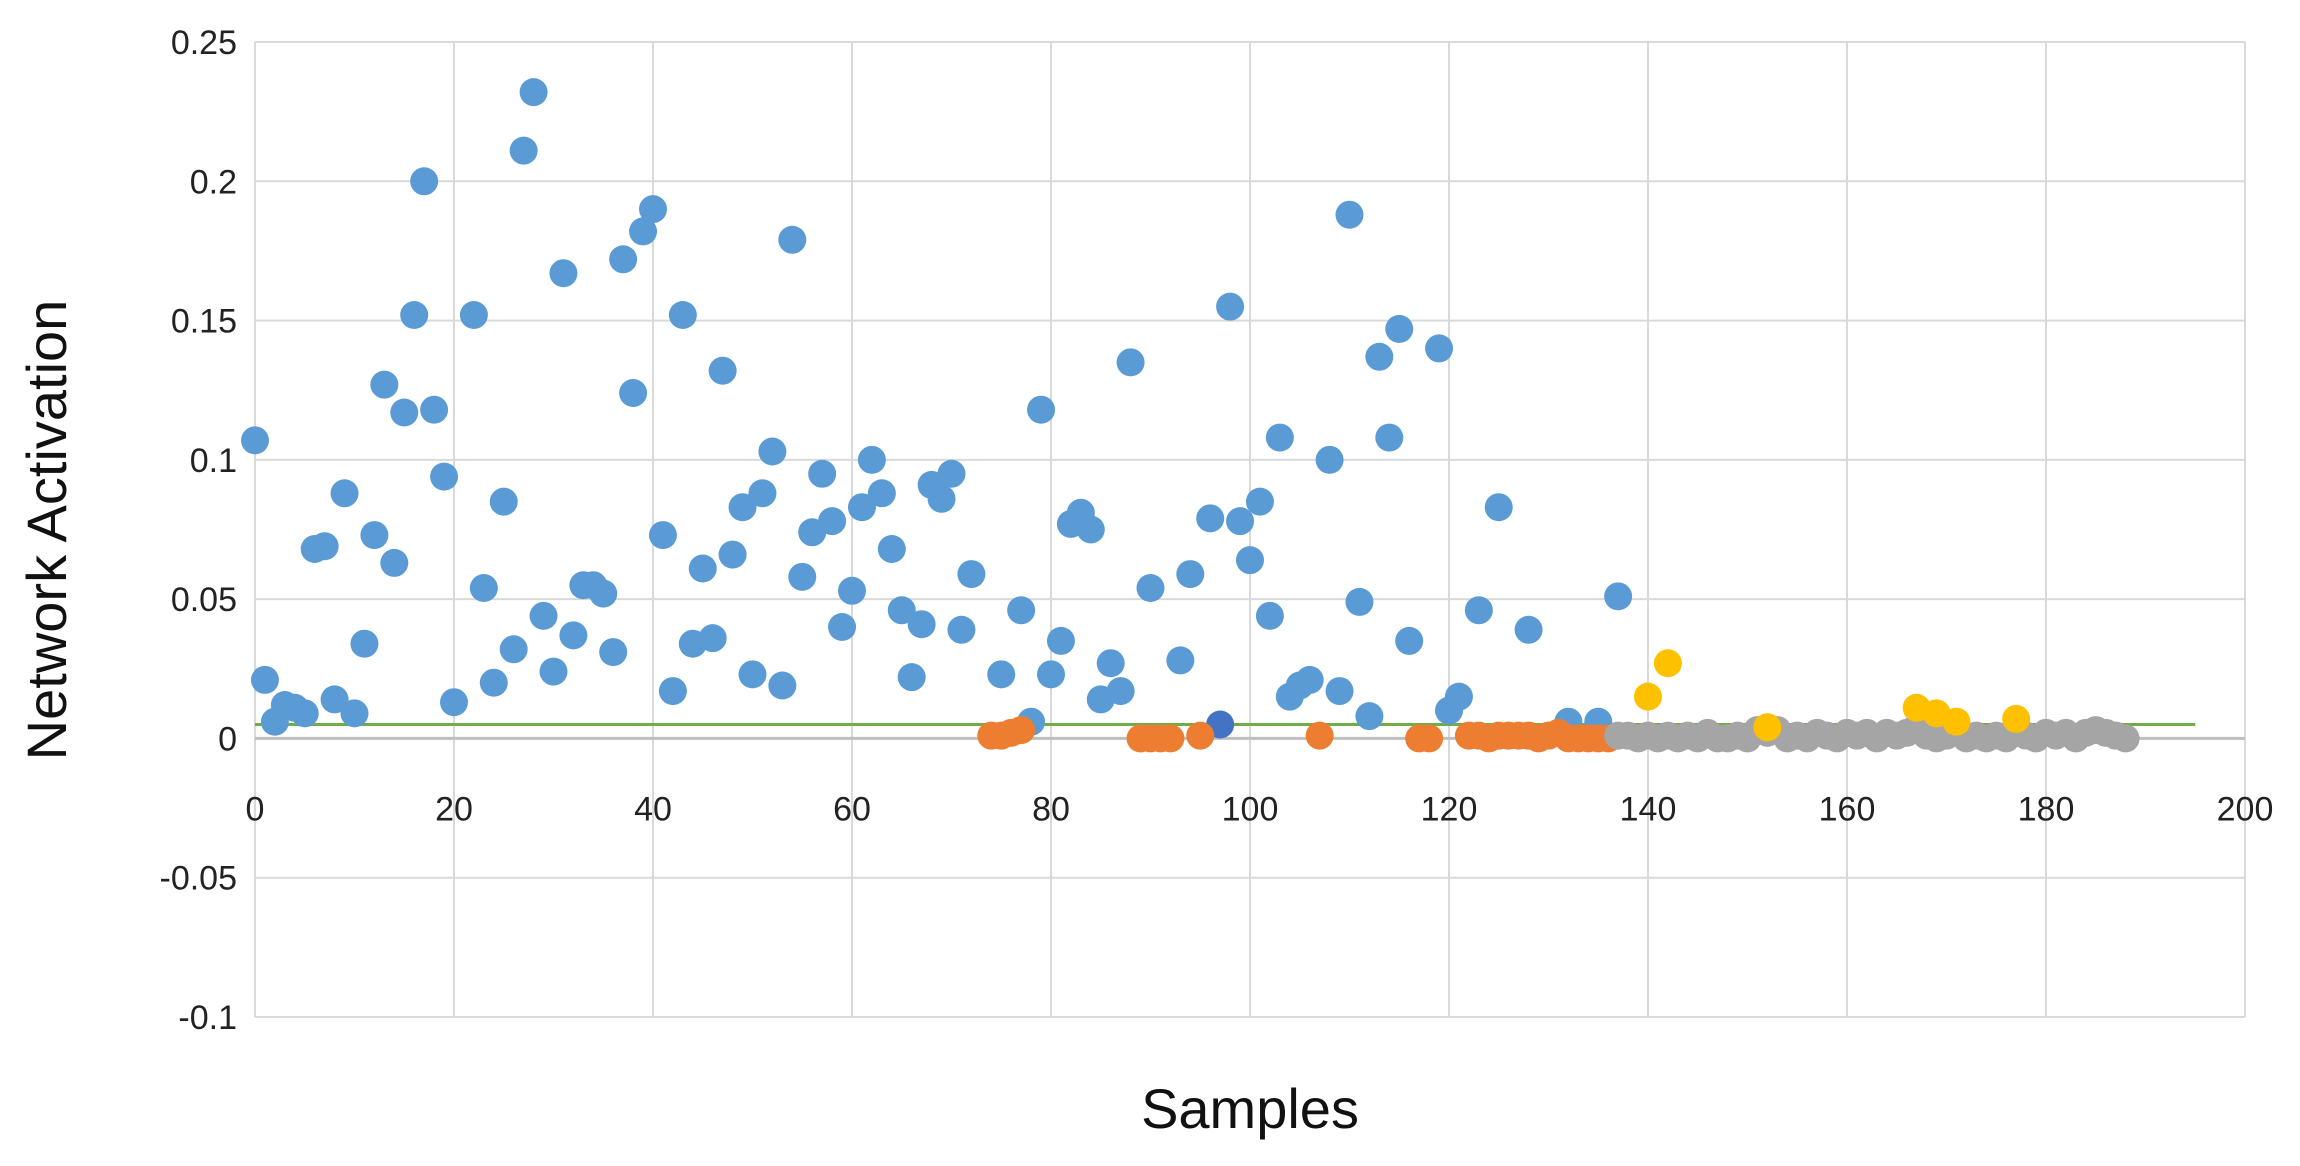 Image resolution: width=2300 pixels, height=1166 pixels. What do you see at coordinates (454, 809) in the screenshot?
I see `x-tick-label: 20` at bounding box center [454, 809].